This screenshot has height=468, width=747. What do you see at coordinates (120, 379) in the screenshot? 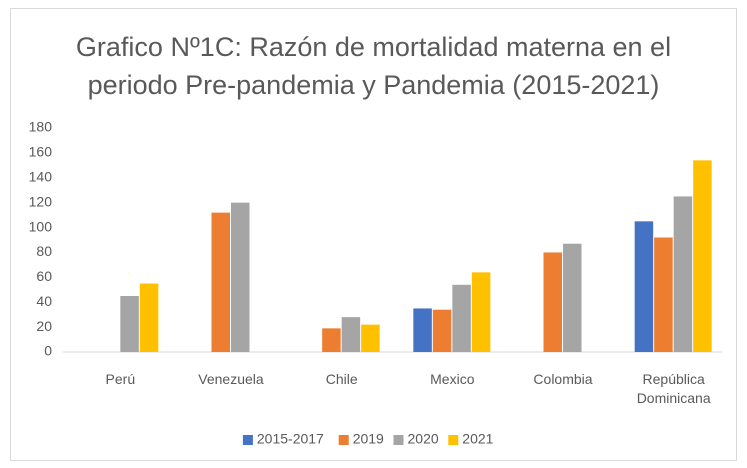
I see `x-tick-label: Perú` at bounding box center [120, 379].